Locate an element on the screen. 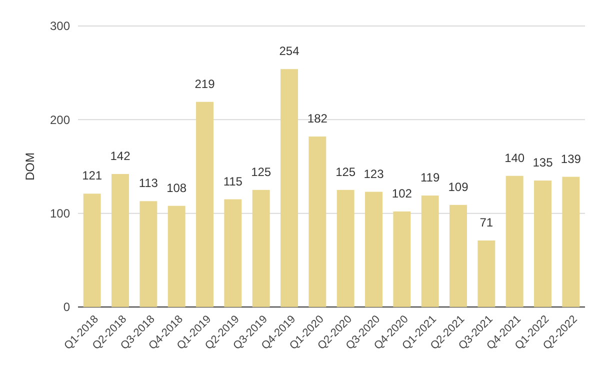 This screenshot has width=600, height=371. data-label: 119 is located at coordinates (430, 177).